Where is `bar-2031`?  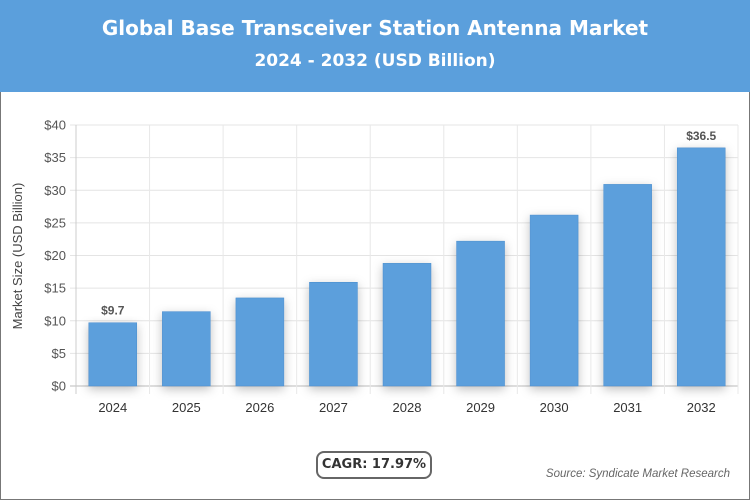
bar-2031 is located at coordinates (627, 285).